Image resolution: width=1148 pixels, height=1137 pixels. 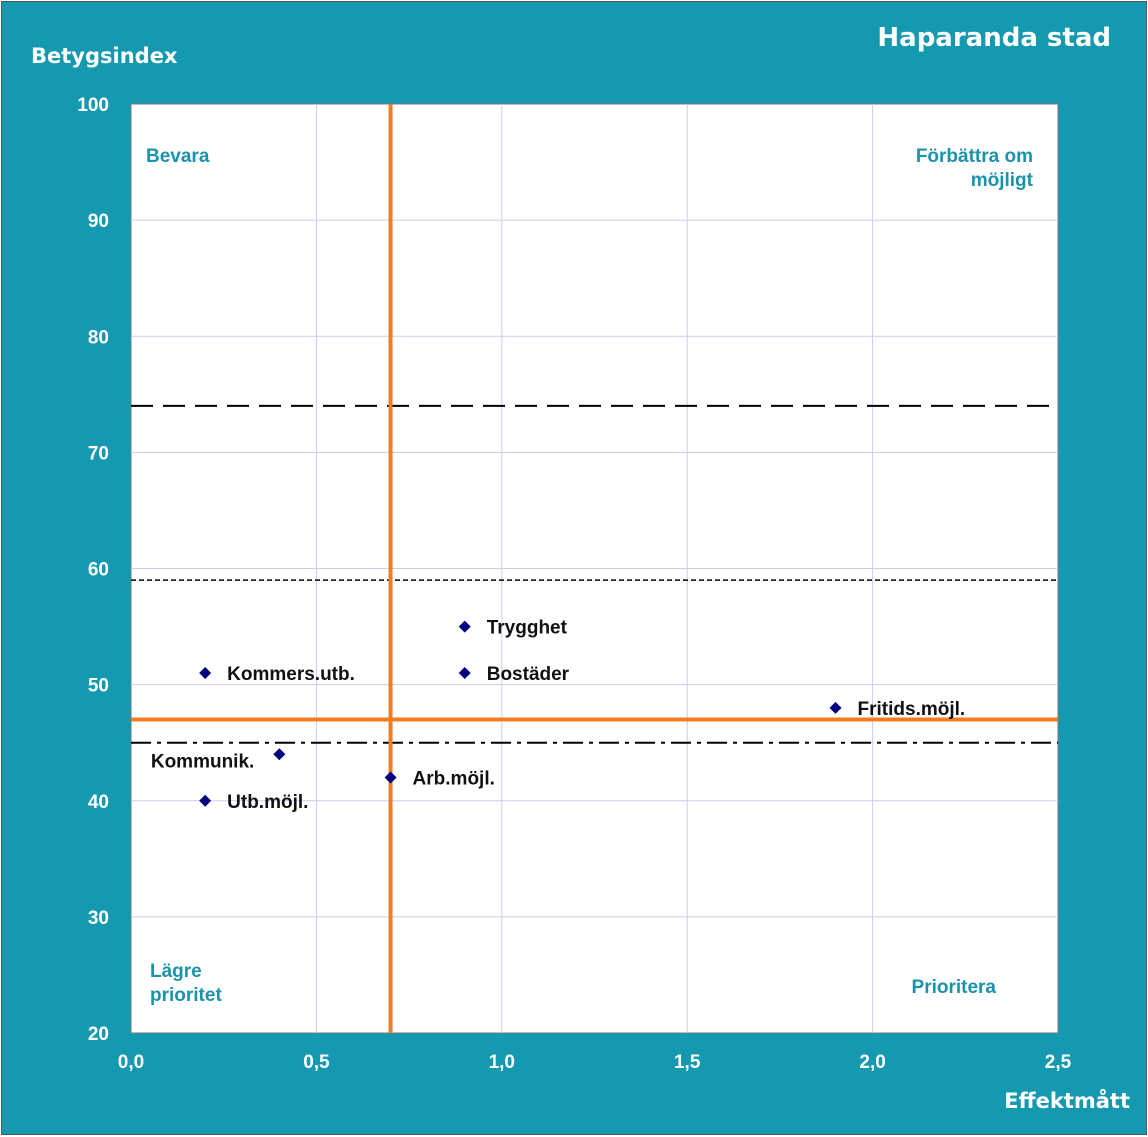 What do you see at coordinates (954, 987) in the screenshot?
I see `quadrant-label-bottom-right: Prioritera` at bounding box center [954, 987].